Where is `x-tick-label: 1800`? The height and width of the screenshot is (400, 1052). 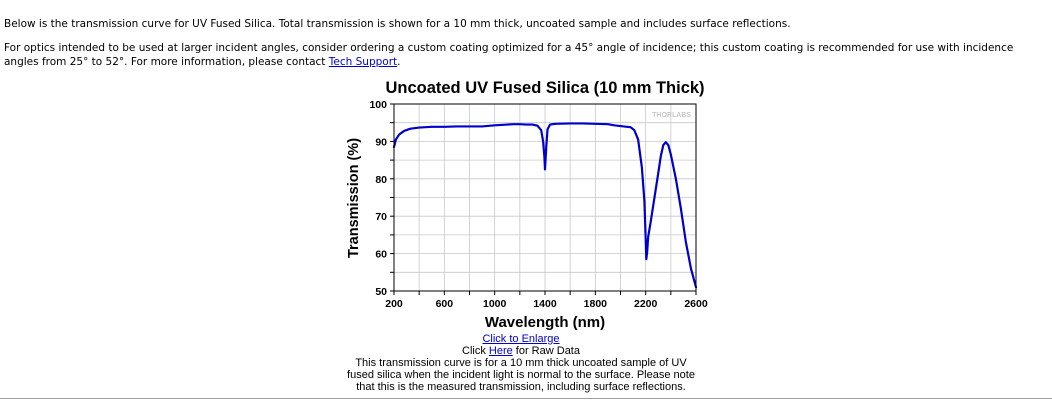
x-tick-label: 1800 is located at coordinates (596, 304).